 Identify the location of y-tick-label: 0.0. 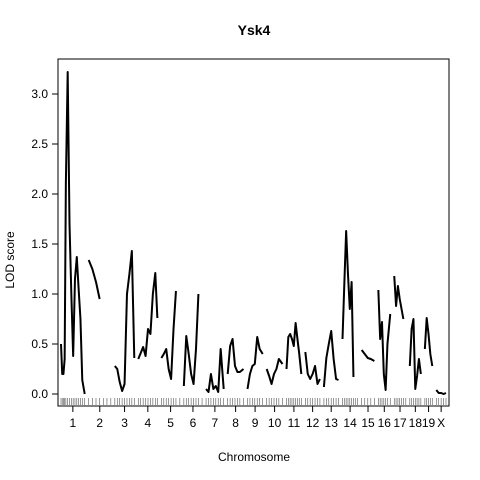
(39, 394).